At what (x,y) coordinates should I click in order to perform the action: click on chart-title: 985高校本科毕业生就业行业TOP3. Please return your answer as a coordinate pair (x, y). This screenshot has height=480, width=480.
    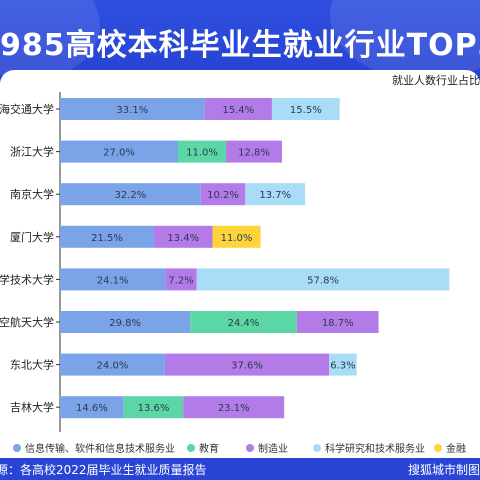
    Looking at the image, I should click on (240, 45).